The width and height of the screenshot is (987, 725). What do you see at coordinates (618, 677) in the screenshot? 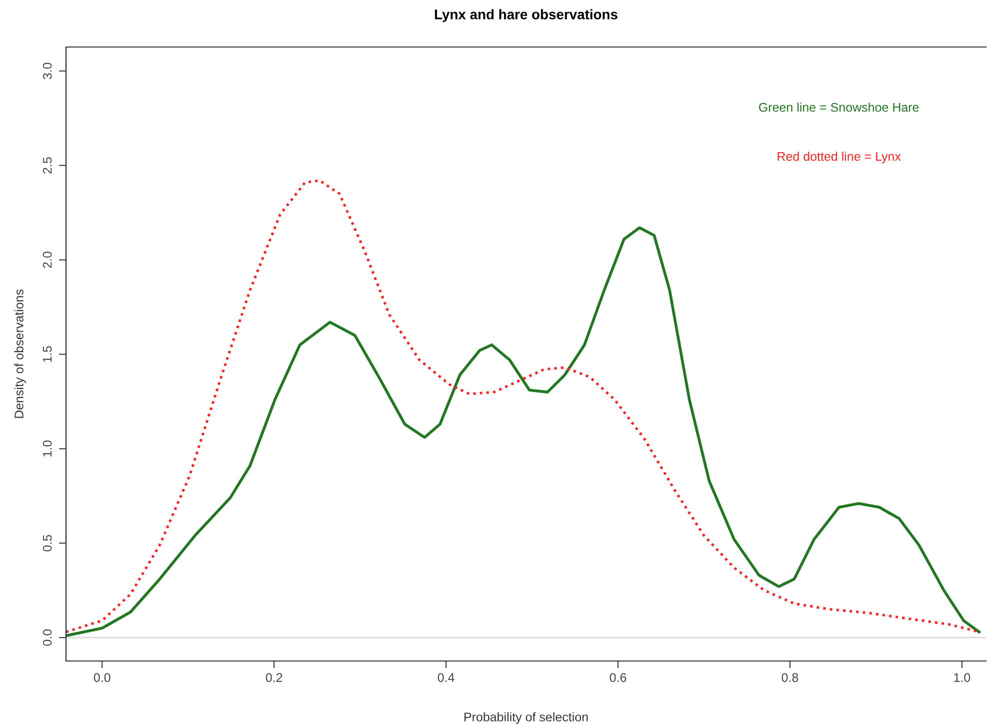
I see `x-tick-label: 0.6` at bounding box center [618, 677].